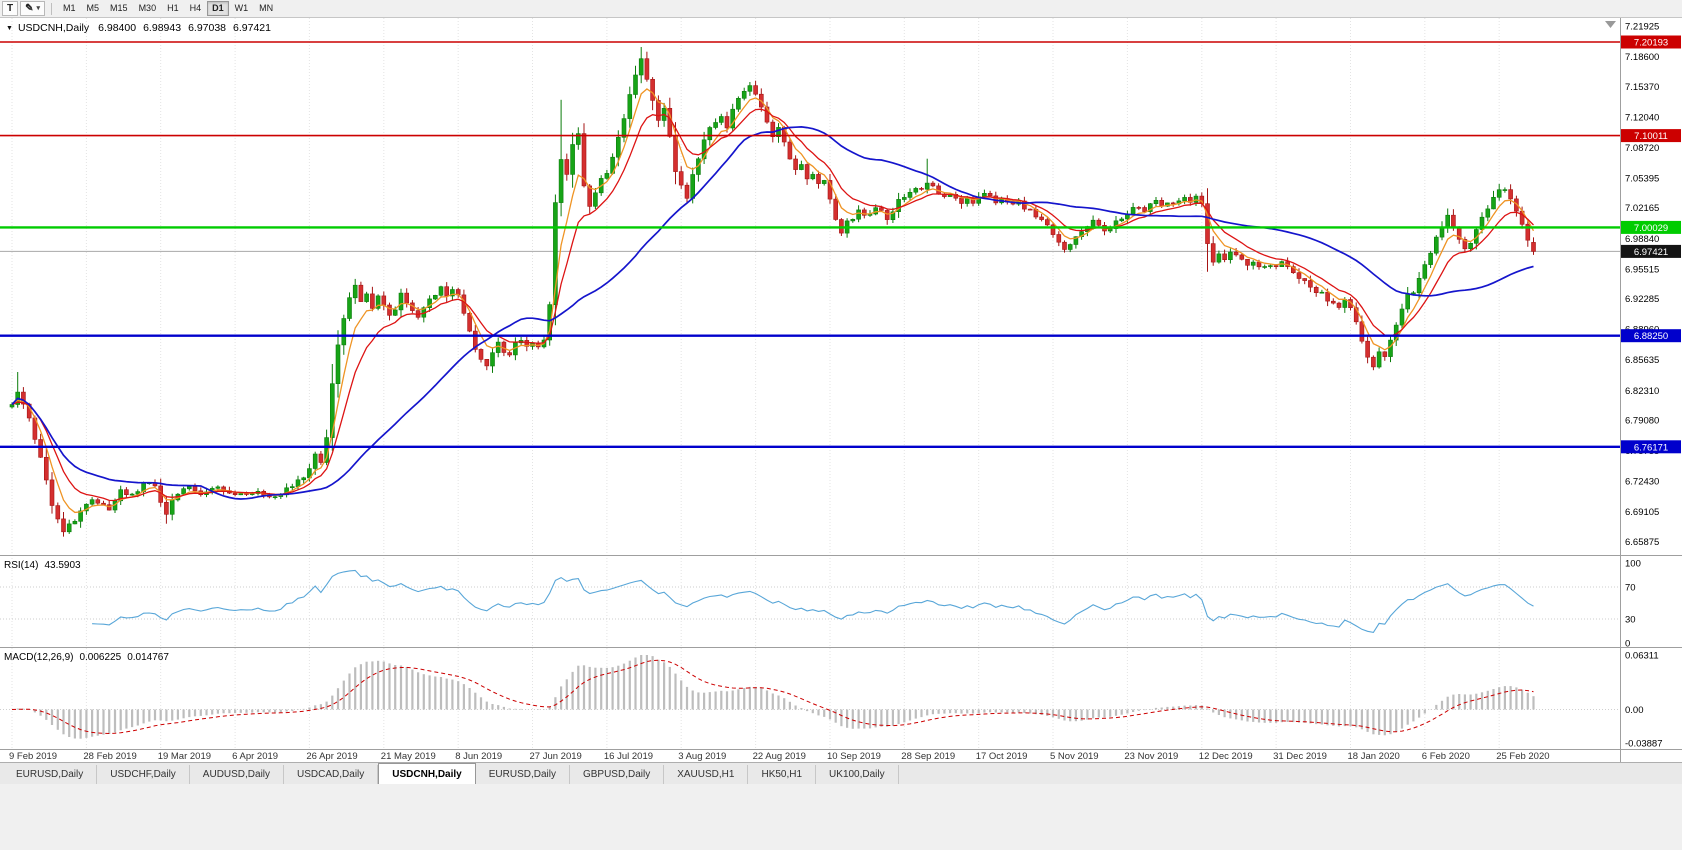  Describe the element at coordinates (556, 756) in the screenshot. I see `svg-text: 27 Jun 2019` at that location.